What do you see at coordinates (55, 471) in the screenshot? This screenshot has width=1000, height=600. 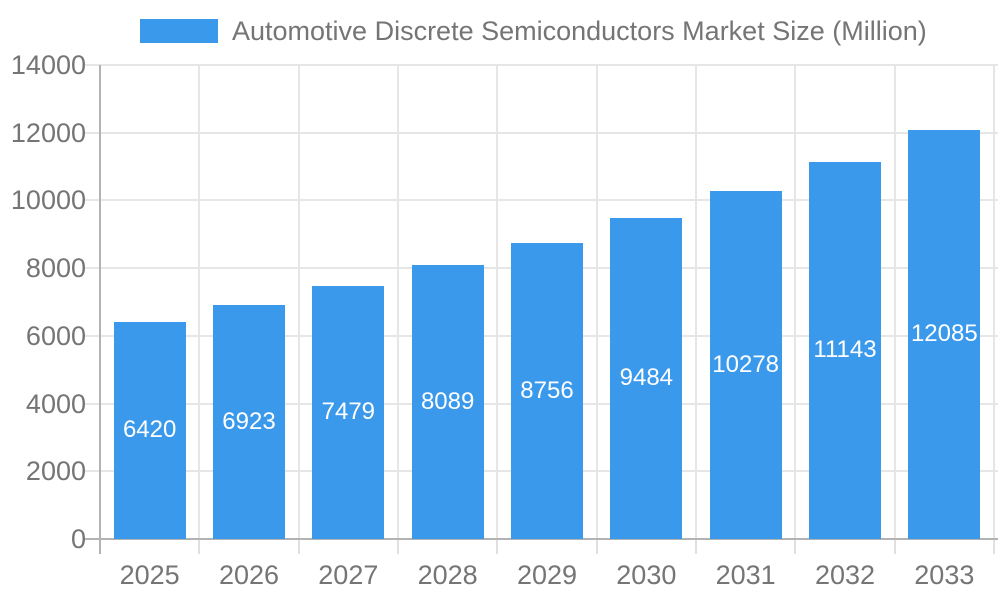 I see `y-tick-label: 2000` at bounding box center [55, 471].